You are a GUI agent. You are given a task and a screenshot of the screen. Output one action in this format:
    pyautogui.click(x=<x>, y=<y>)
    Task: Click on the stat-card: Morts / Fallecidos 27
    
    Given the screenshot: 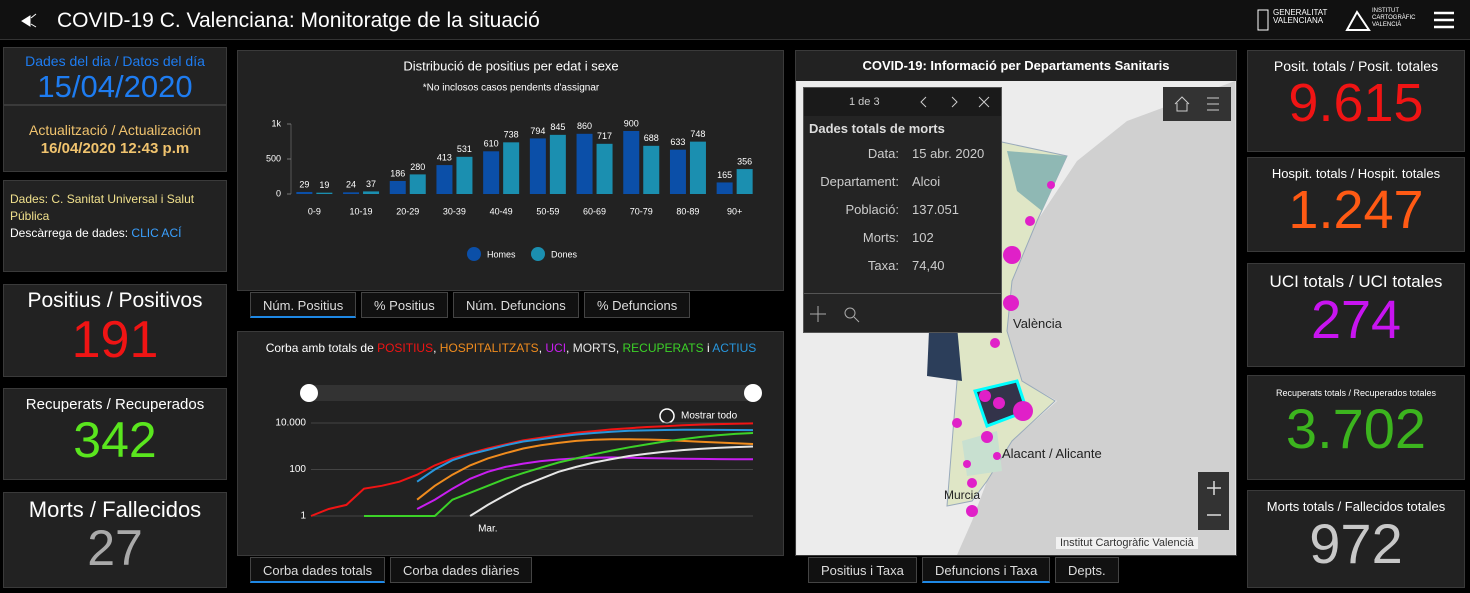 What is the action you would take?
    pyautogui.click(x=115, y=540)
    